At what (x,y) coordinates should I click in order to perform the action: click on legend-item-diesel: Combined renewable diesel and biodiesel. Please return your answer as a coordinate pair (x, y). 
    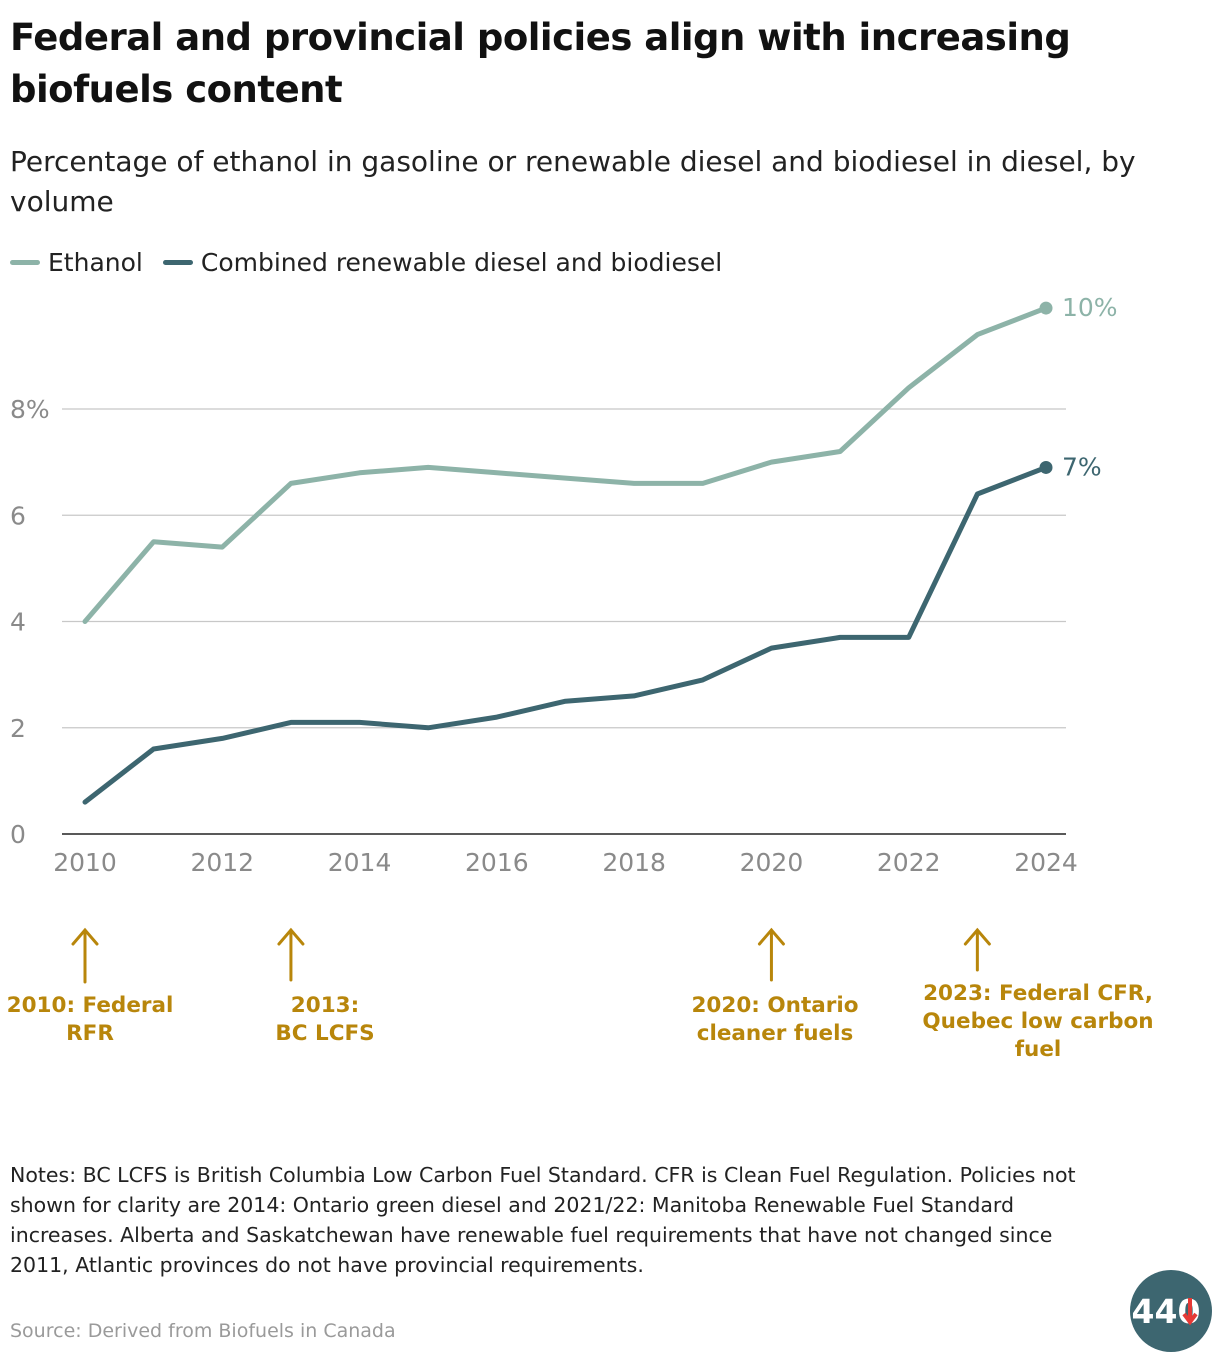
    Looking at the image, I should click on (442, 262).